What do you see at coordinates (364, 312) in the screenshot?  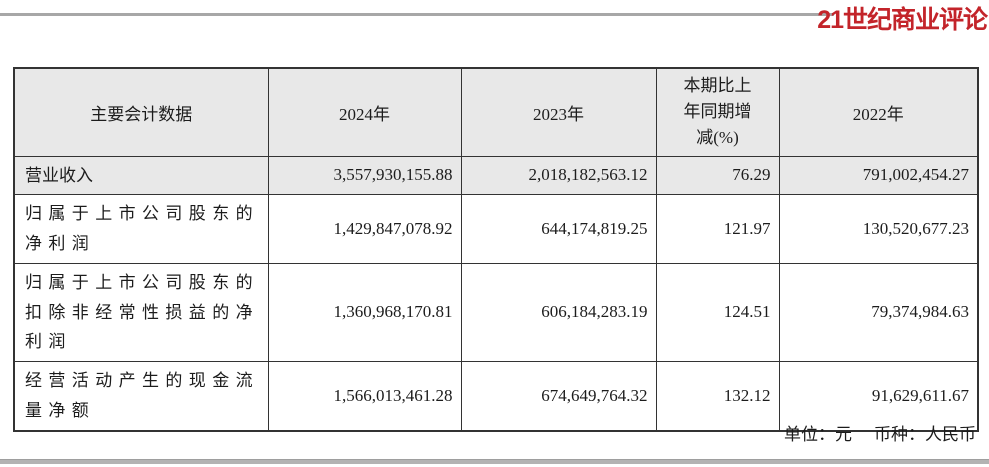 I see `cell-2024-value: 1,360,968,170.81` at bounding box center [364, 312].